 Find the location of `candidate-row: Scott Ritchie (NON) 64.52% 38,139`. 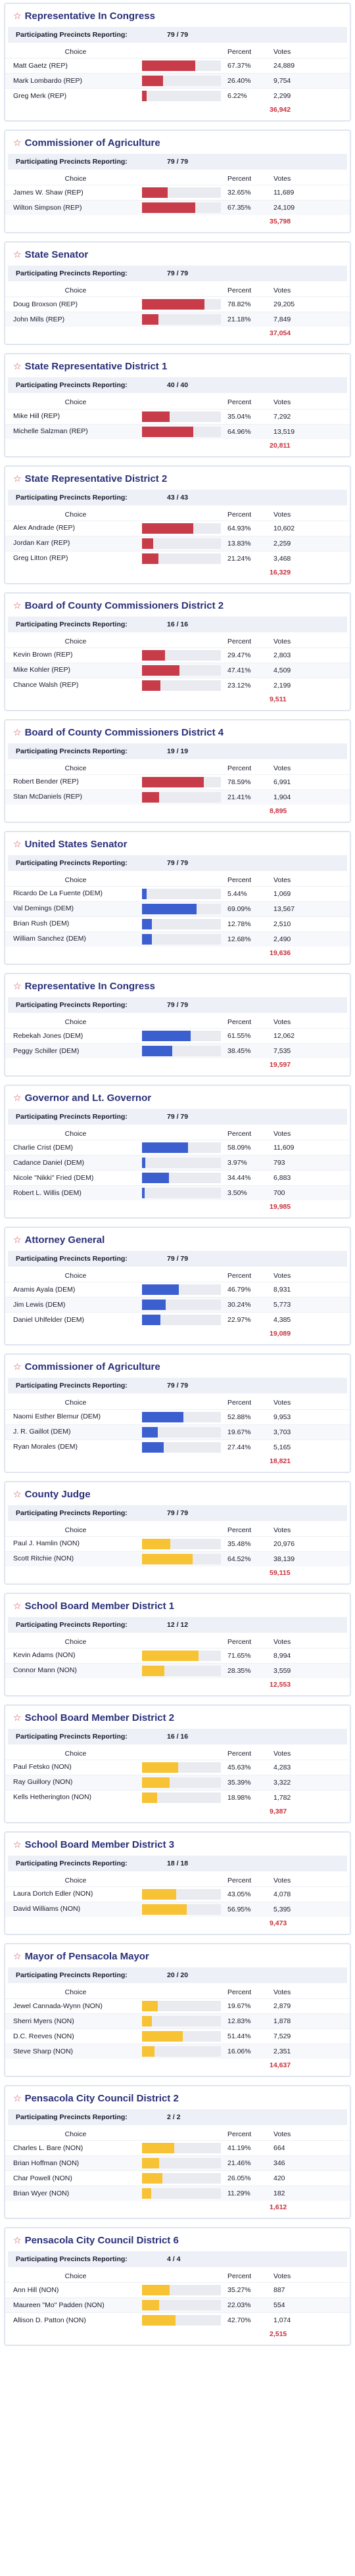

candidate-row: Scott Ritchie (NON) 64.52% 38,139 is located at coordinates (177, 1558).